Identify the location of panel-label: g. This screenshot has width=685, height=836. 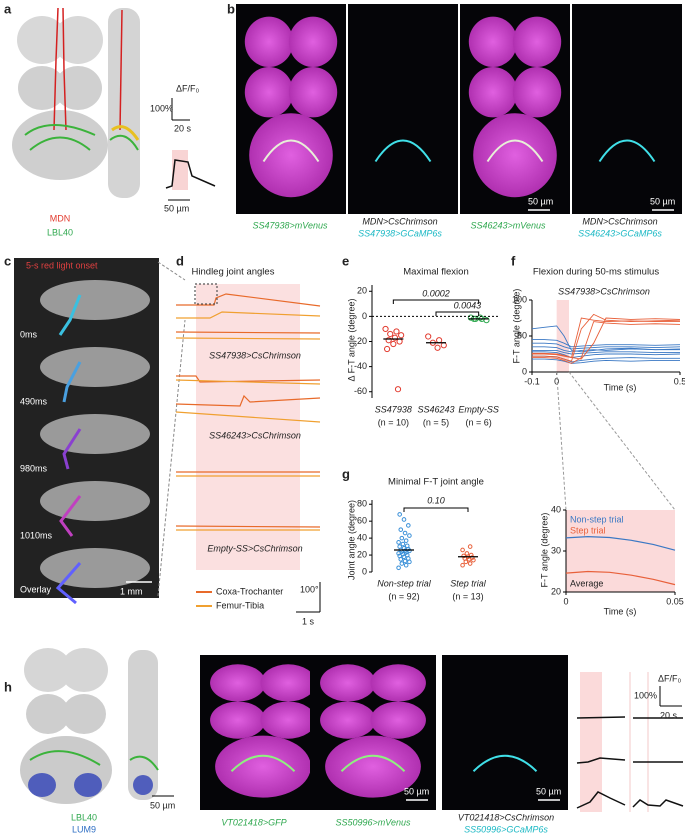
(346, 473).